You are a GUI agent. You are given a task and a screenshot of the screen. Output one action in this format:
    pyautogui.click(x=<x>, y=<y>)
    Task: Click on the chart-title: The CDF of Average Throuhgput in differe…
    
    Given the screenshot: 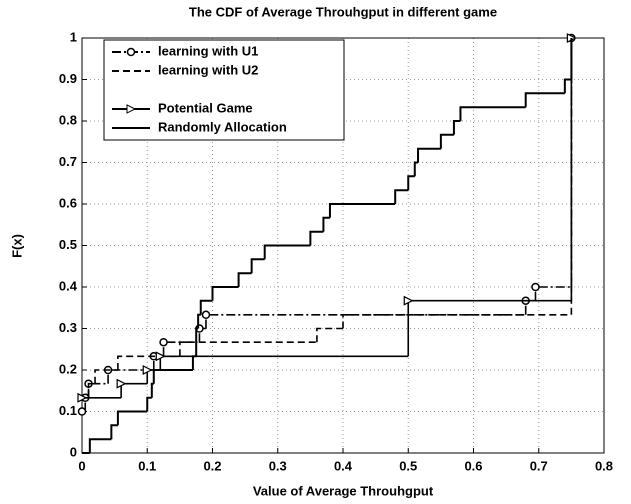 What is the action you would take?
    pyautogui.click(x=343, y=11)
    